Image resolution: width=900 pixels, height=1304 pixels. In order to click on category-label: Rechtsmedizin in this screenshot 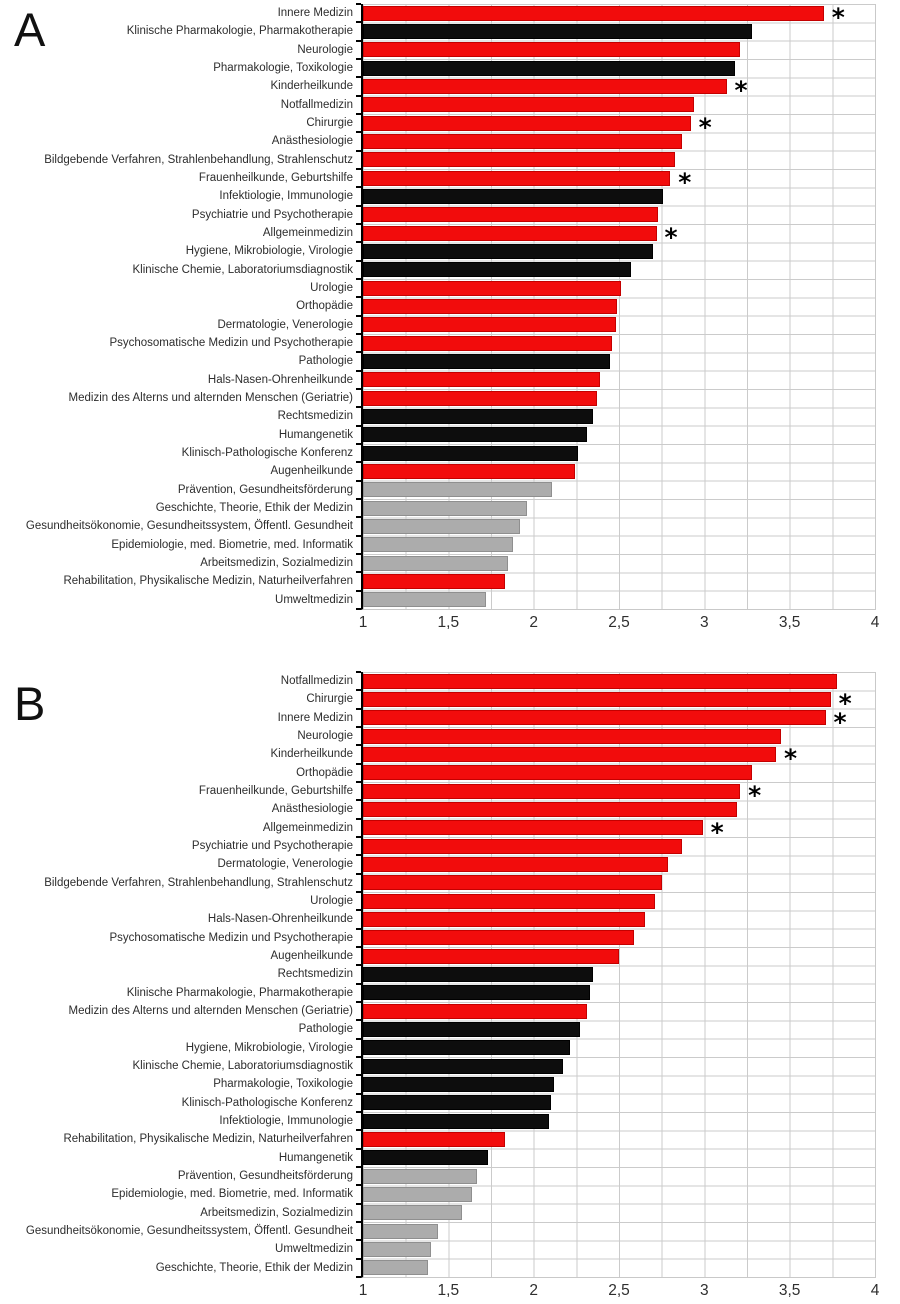, I will do `click(315, 974)`.